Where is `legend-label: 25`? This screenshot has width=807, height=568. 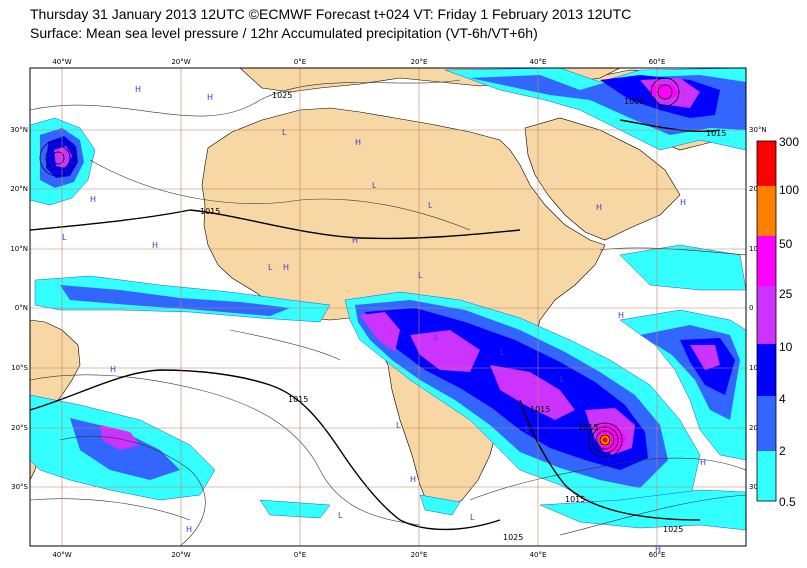
legend-label: 25 is located at coordinates (786, 294).